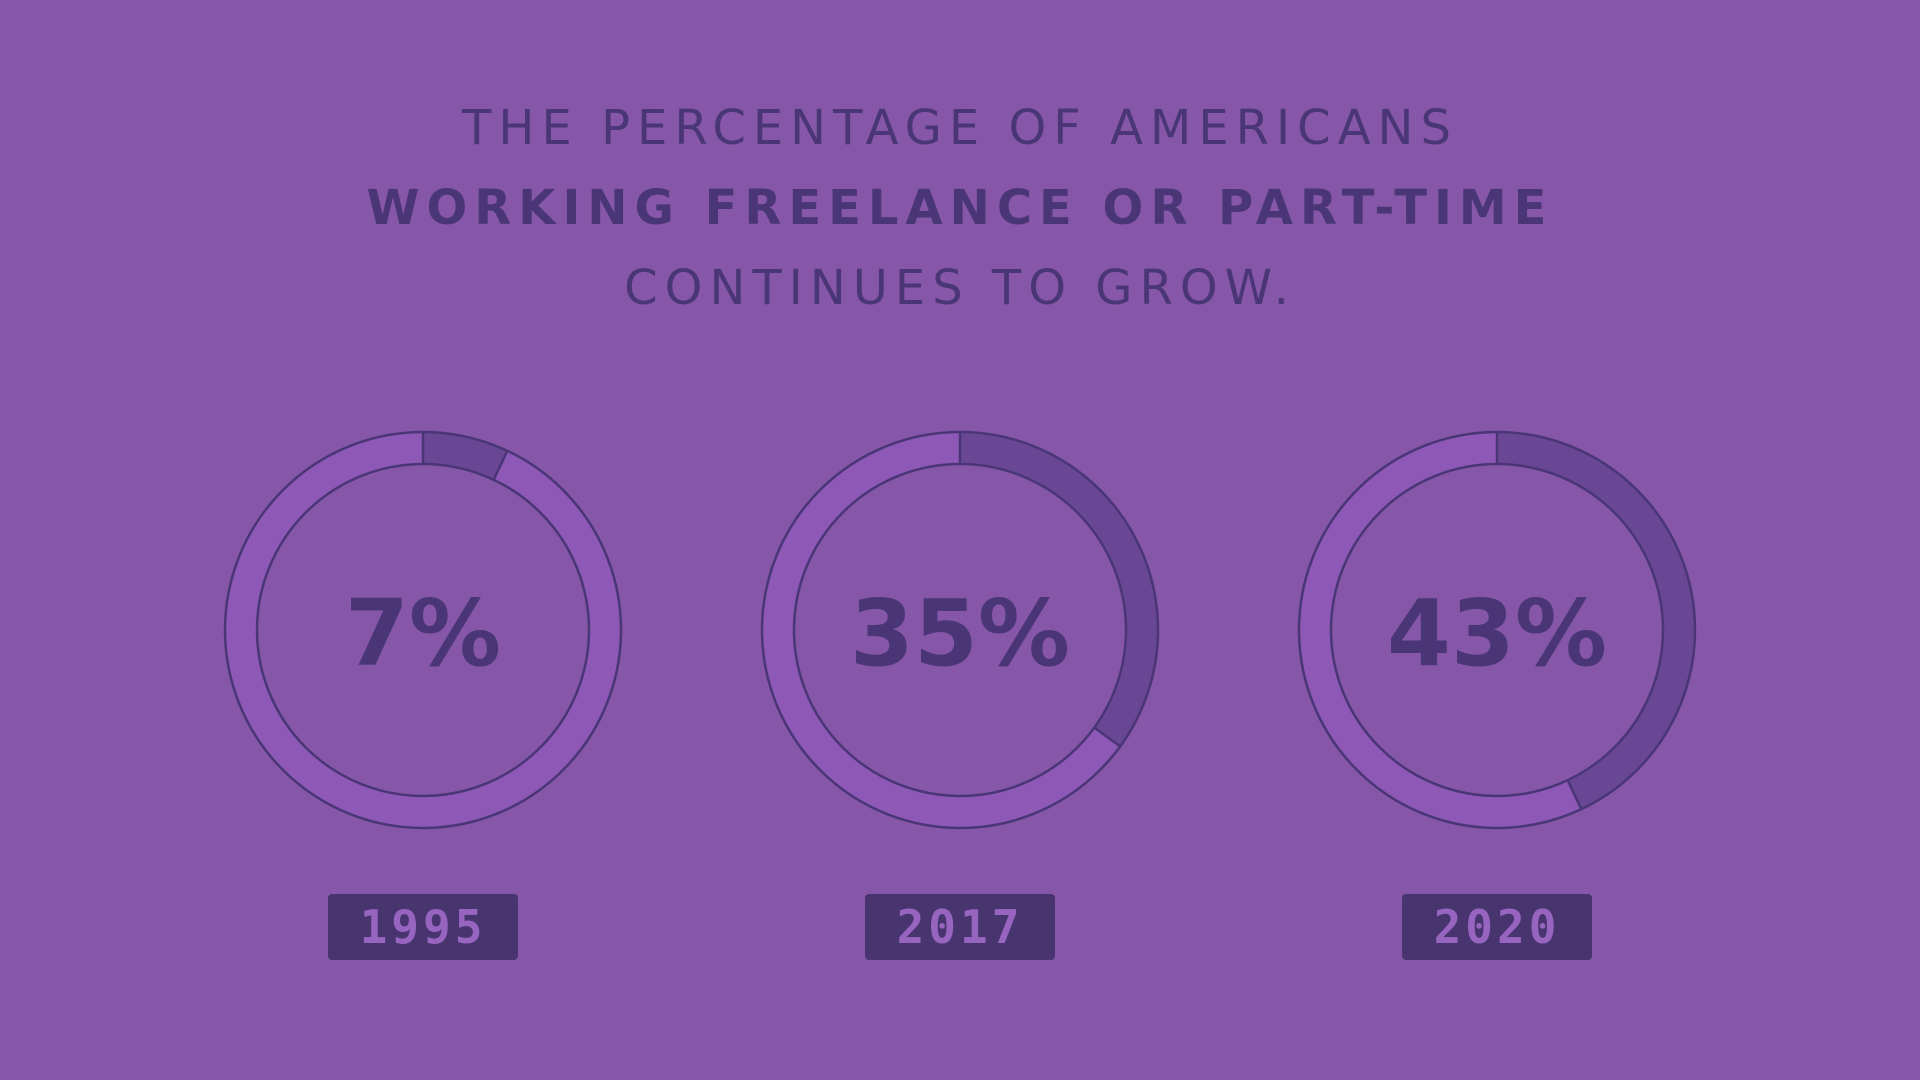 Image resolution: width=1920 pixels, height=1080 pixels. What do you see at coordinates (1497, 927) in the screenshot?
I see `year-badge-2020: 2020` at bounding box center [1497, 927].